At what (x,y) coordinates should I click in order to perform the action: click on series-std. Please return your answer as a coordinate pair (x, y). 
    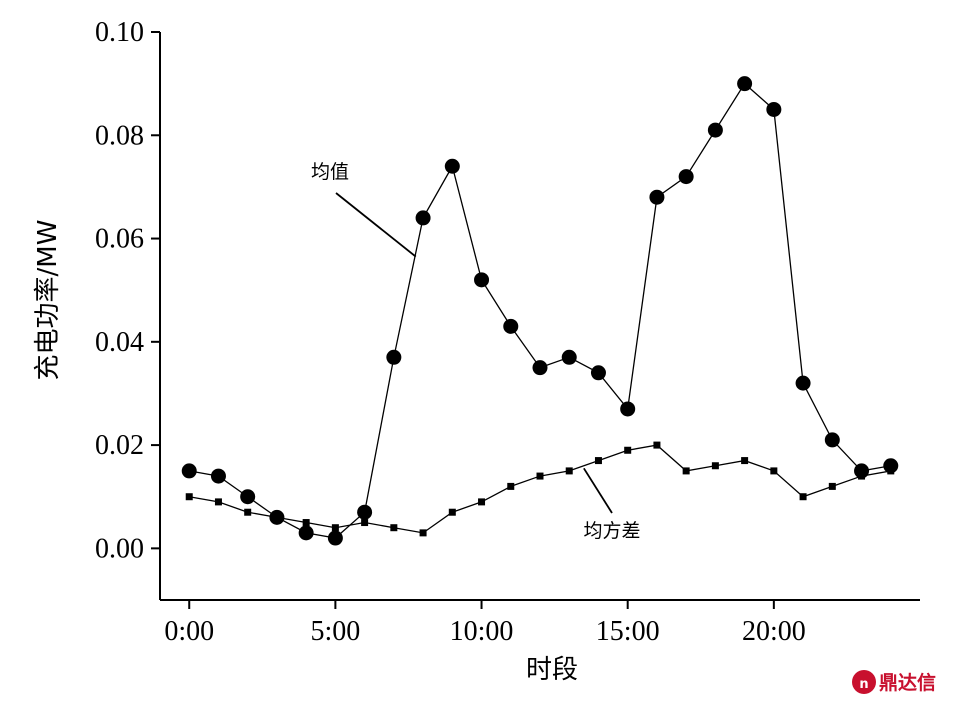
    Looking at the image, I should click on (540, 489).